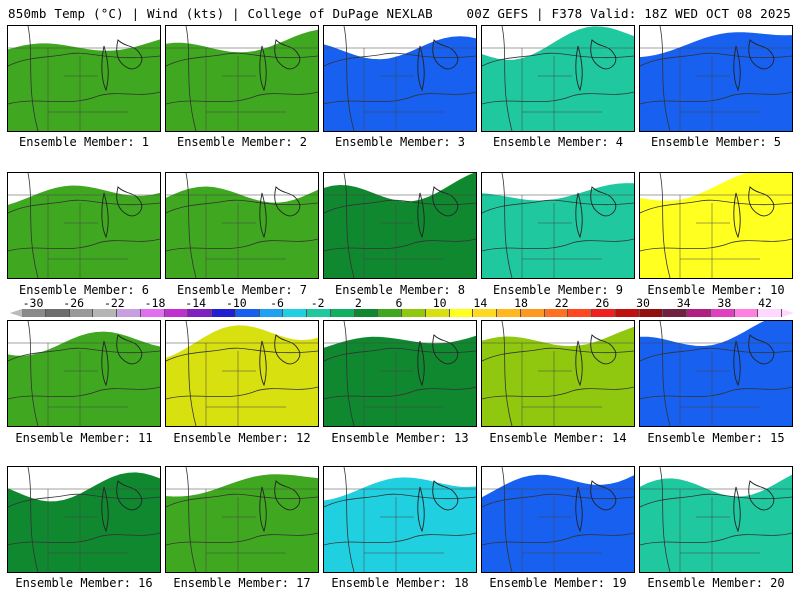  I want to click on colorbar-tick-label: -6, so click(277, 303).